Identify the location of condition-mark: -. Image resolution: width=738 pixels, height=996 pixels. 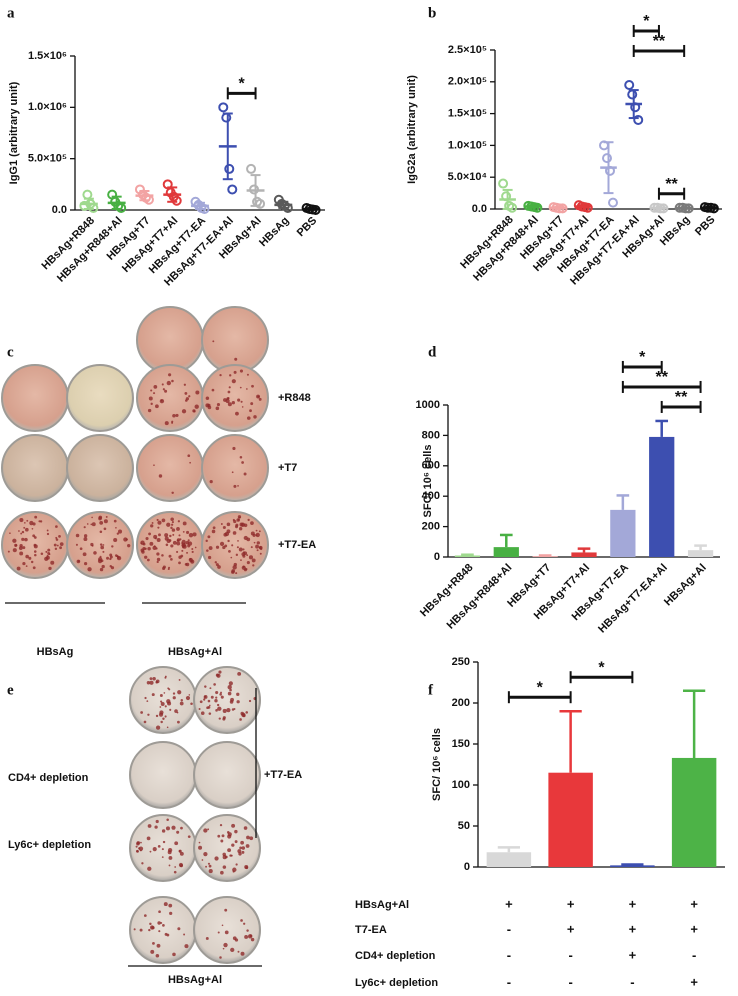
(509, 928).